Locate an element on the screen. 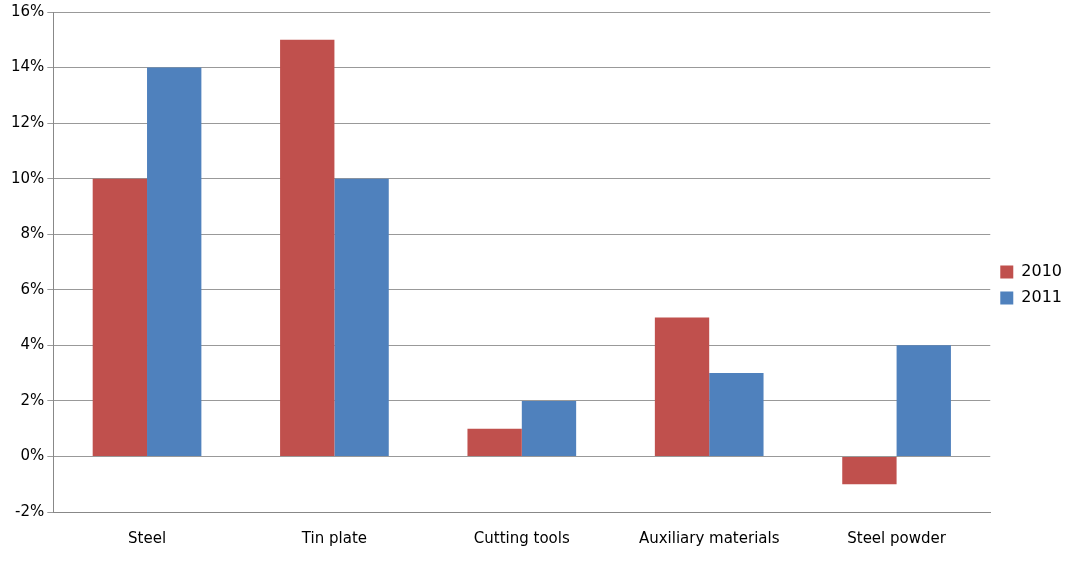 This screenshot has height=564, width=1080. y-tick-label: 2% is located at coordinates (32, 399).